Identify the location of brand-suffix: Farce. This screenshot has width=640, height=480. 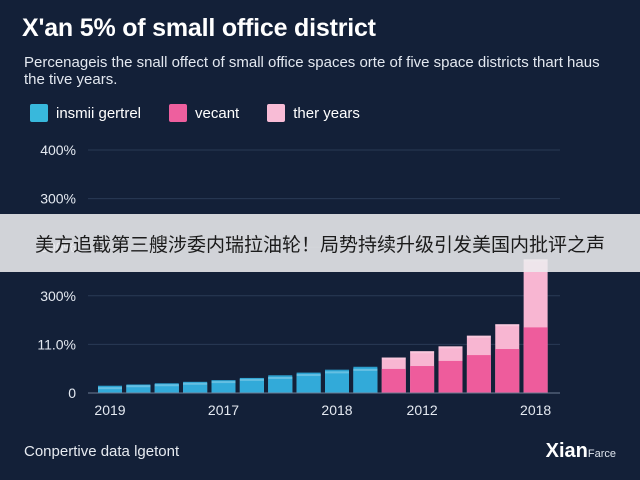
(601, 454).